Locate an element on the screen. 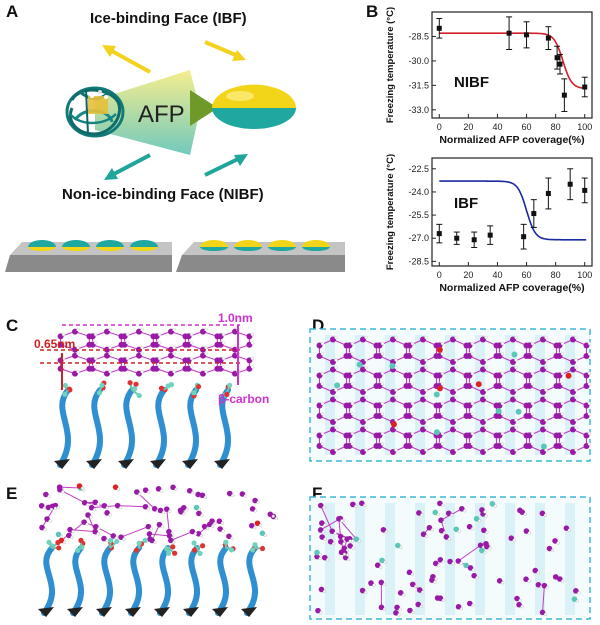 This screenshot has width=600, height=625. lattice-bond is located at coordinates (48, 516).